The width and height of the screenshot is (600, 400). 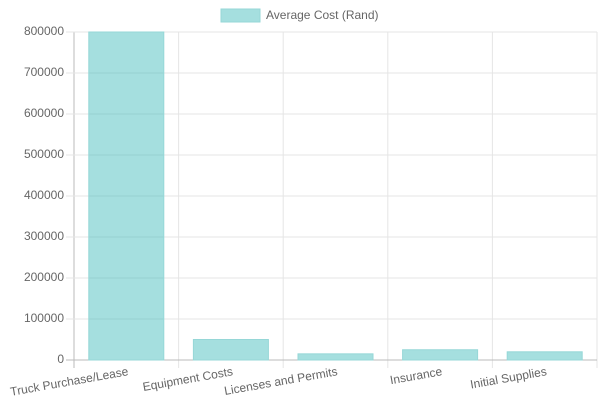 What do you see at coordinates (60, 359) in the screenshot?
I see `y-tick-label: 0` at bounding box center [60, 359].